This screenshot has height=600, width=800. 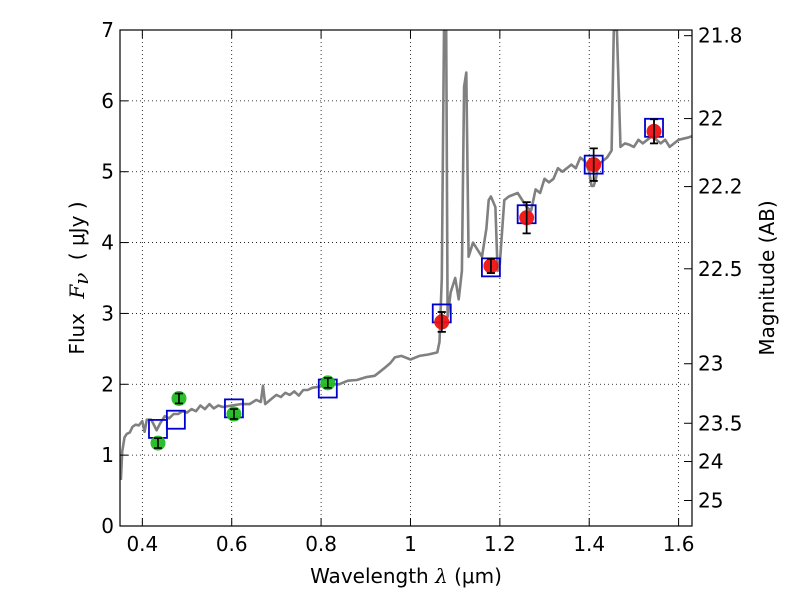 I want to click on y-tick-label: 7, so click(x=107, y=30).